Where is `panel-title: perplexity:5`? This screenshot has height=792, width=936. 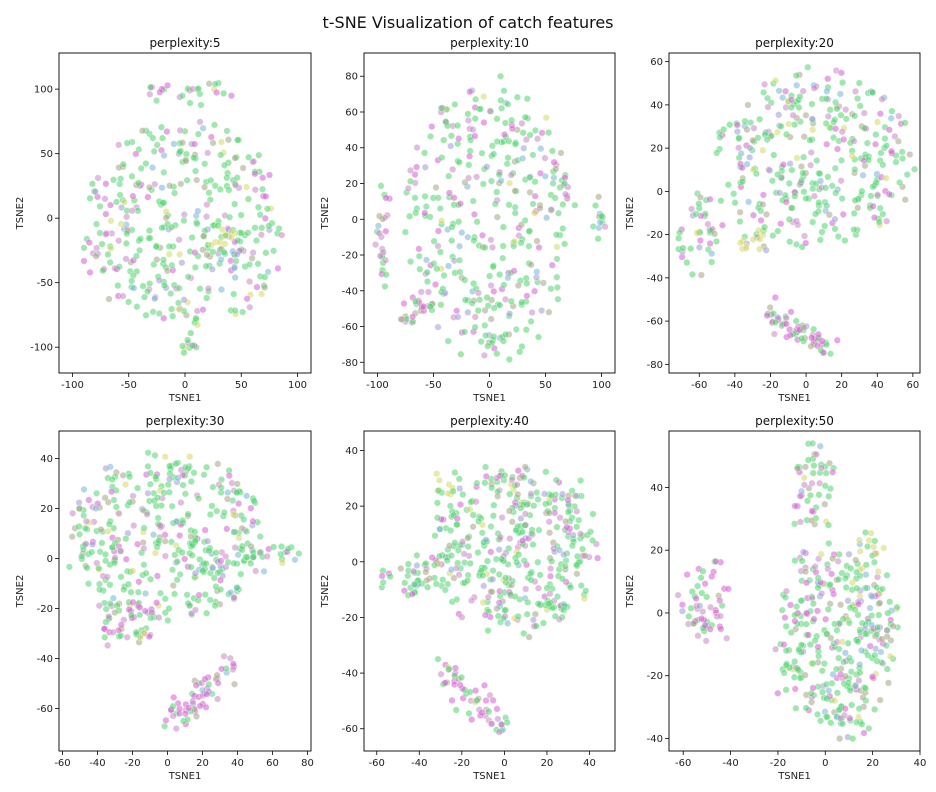 panel-title: perplexity:5 is located at coordinates (184, 43).